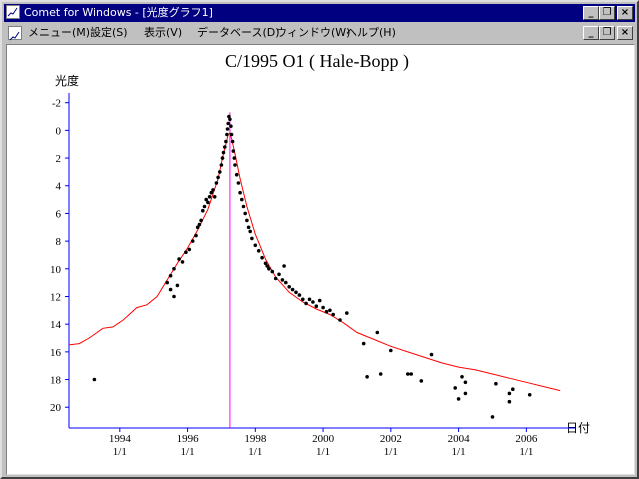  What do you see at coordinates (607, 33) in the screenshot?
I see `doc-restore-button: ❐` at bounding box center [607, 33].